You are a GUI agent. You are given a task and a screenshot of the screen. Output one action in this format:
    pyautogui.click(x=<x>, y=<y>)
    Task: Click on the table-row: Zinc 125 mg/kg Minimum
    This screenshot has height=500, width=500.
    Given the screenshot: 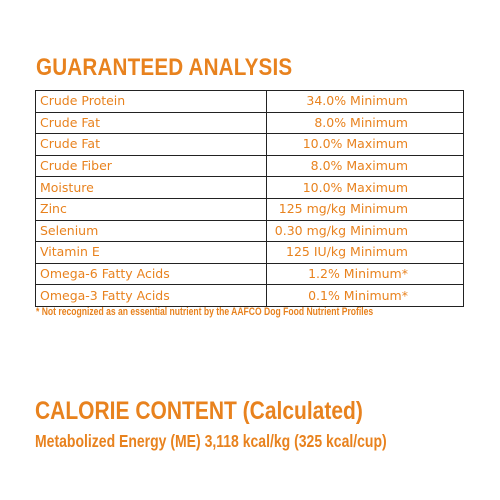 What is the action you would take?
    pyautogui.click(x=249, y=209)
    